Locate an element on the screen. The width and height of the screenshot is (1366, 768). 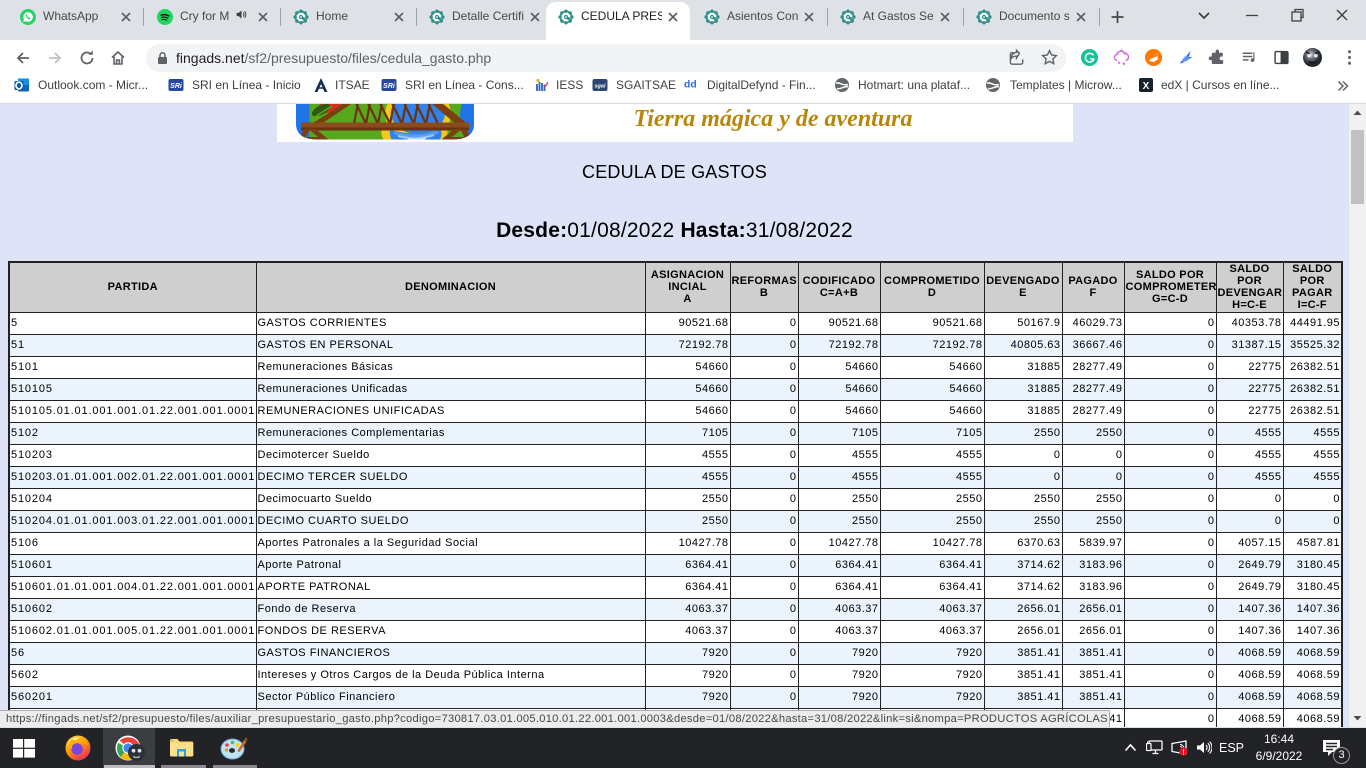
svg-text: sgai is located at coordinates (599, 87).